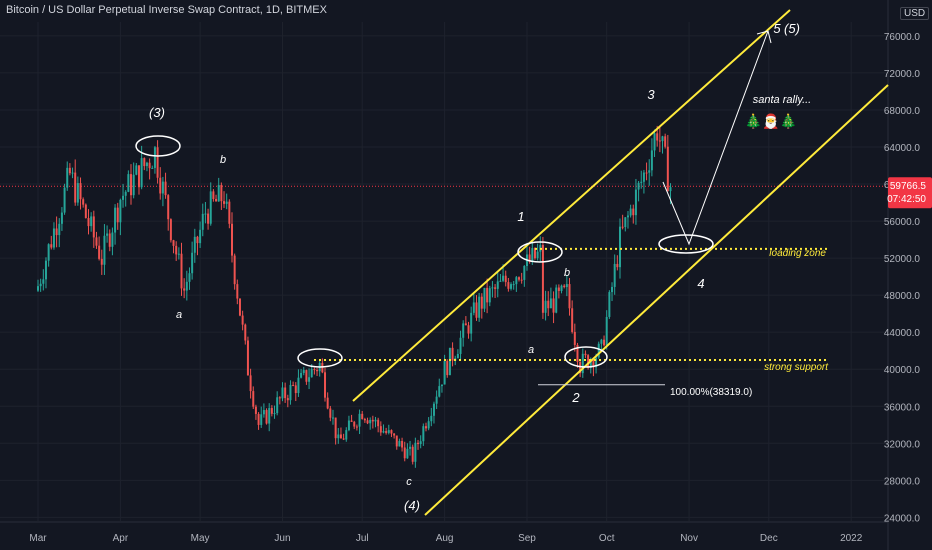  I want to click on price-badge-bg, so click(910, 193).